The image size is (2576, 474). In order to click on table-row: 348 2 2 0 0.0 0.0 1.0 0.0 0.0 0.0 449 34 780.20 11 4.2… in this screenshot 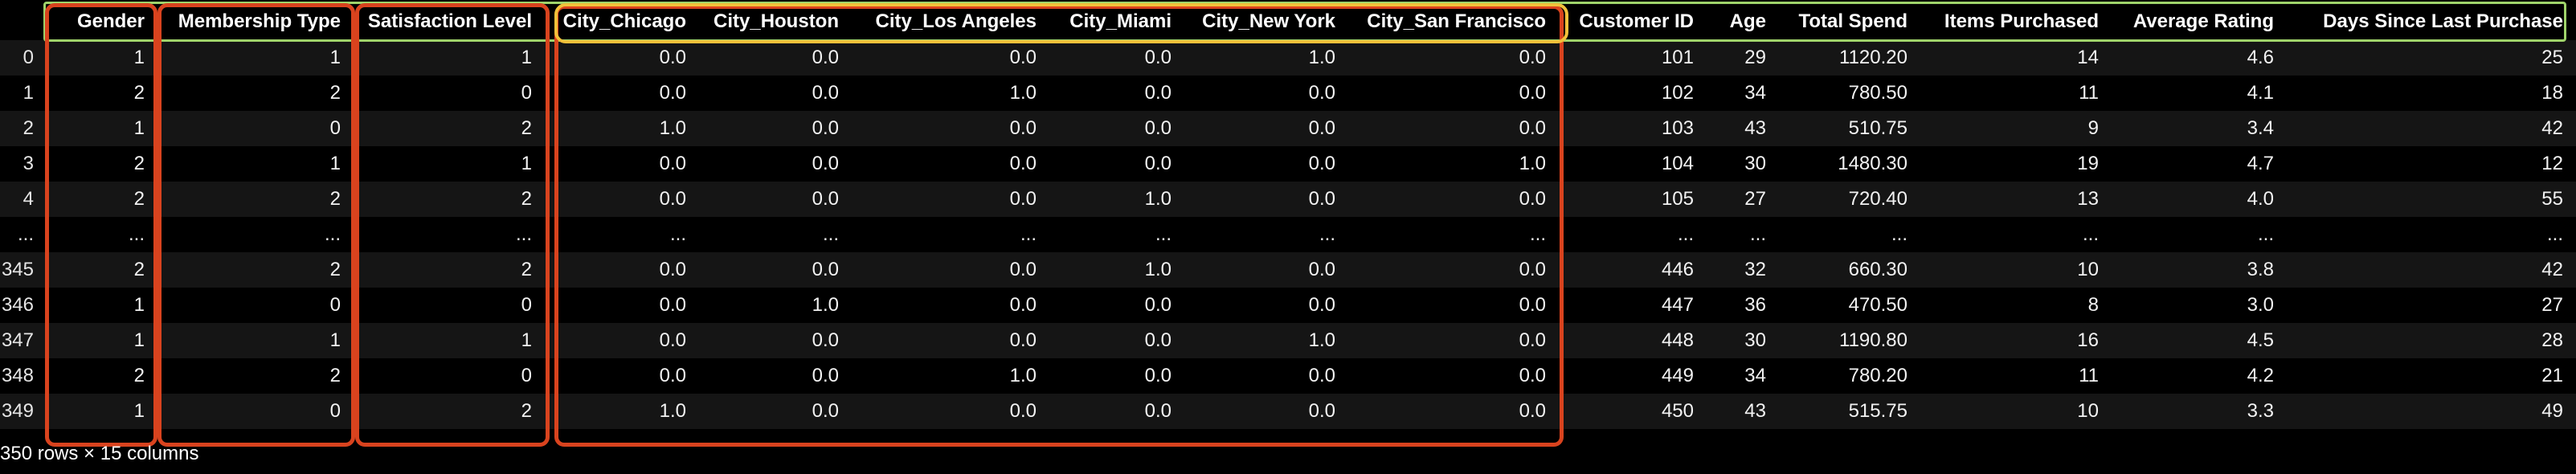, I will do `click(1288, 376)`.